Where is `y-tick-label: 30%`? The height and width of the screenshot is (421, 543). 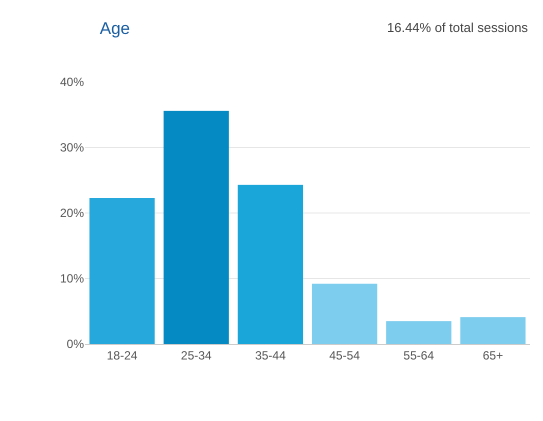
y-tick-label: 30% is located at coordinates (72, 147).